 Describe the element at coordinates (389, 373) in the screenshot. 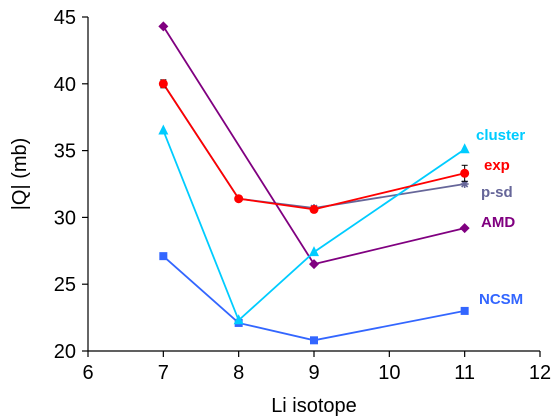

I see `x-tick-label: 10` at that location.